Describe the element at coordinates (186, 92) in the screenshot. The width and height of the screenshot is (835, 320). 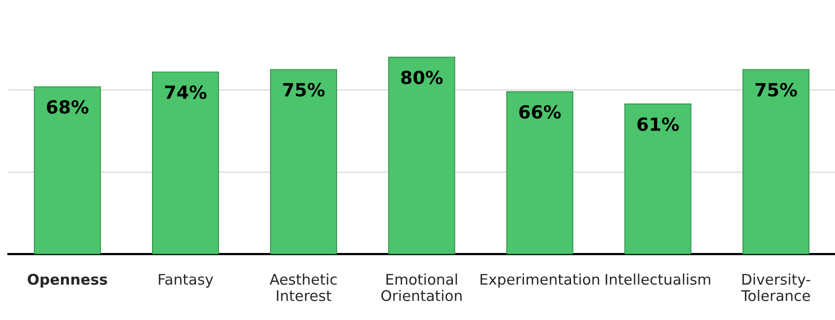
I see `data-label: 74%` at that location.